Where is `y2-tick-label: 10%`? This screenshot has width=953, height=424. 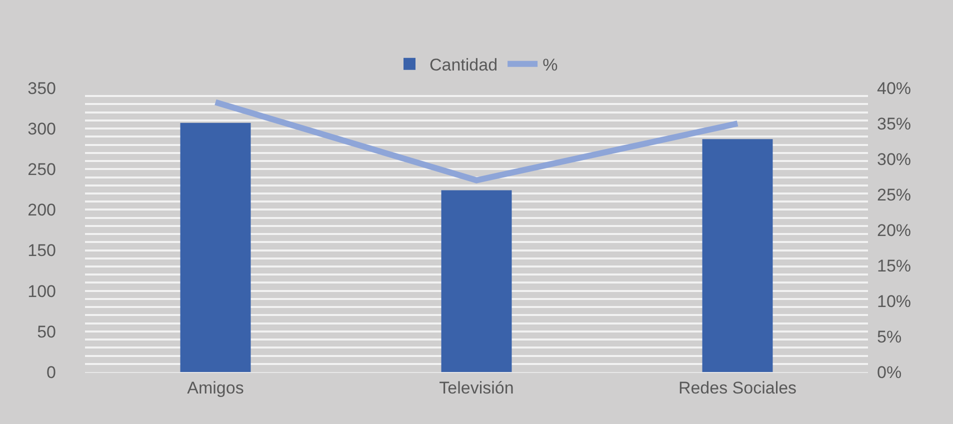
y2-tick-label: 10% is located at coordinates (894, 301).